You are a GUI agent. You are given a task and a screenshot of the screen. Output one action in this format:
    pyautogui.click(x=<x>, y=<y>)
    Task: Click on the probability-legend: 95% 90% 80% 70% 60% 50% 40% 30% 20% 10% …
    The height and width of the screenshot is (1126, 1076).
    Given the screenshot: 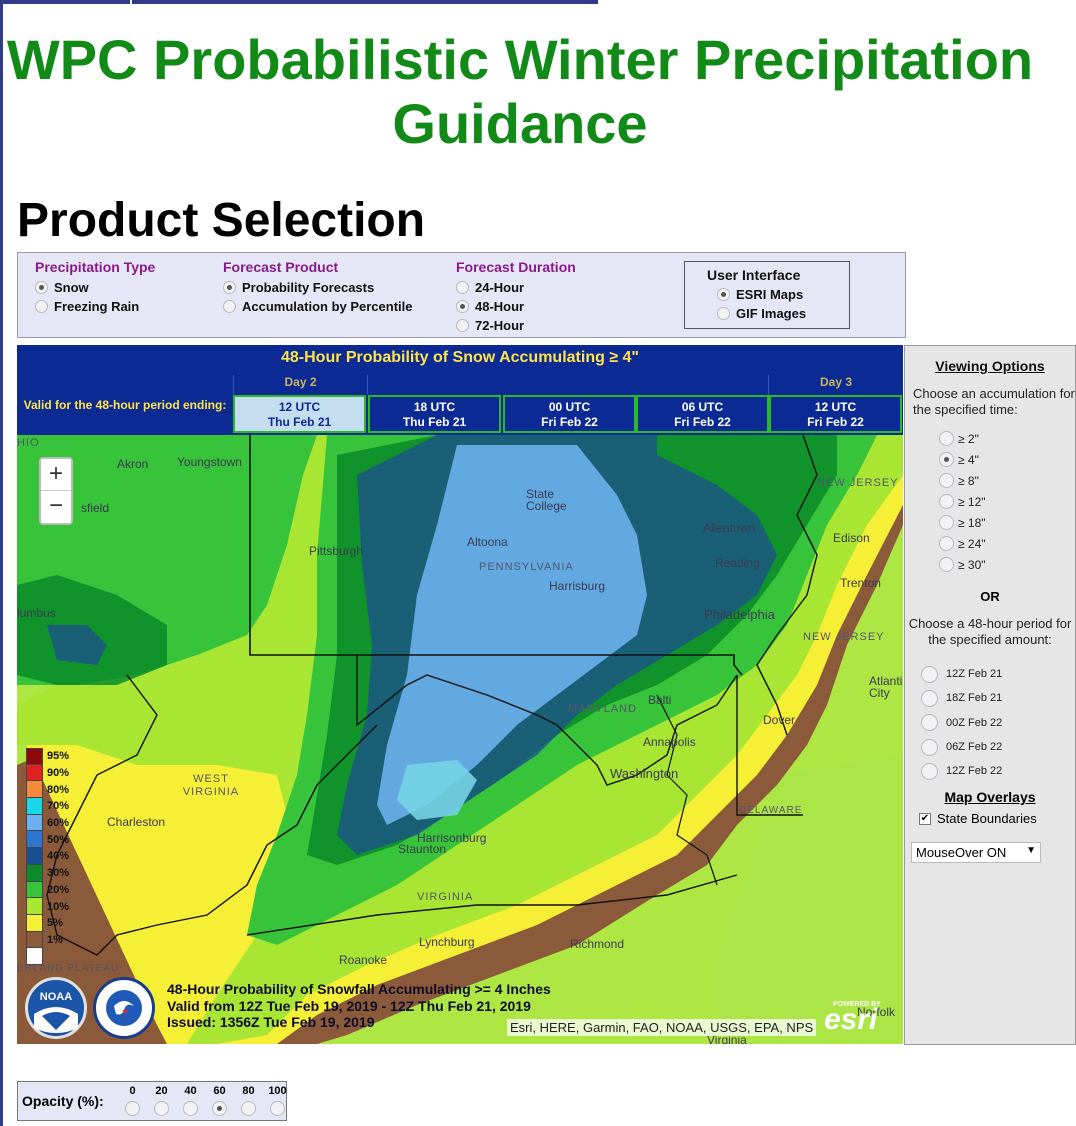 What is the action you would take?
    pyautogui.click(x=47, y=856)
    